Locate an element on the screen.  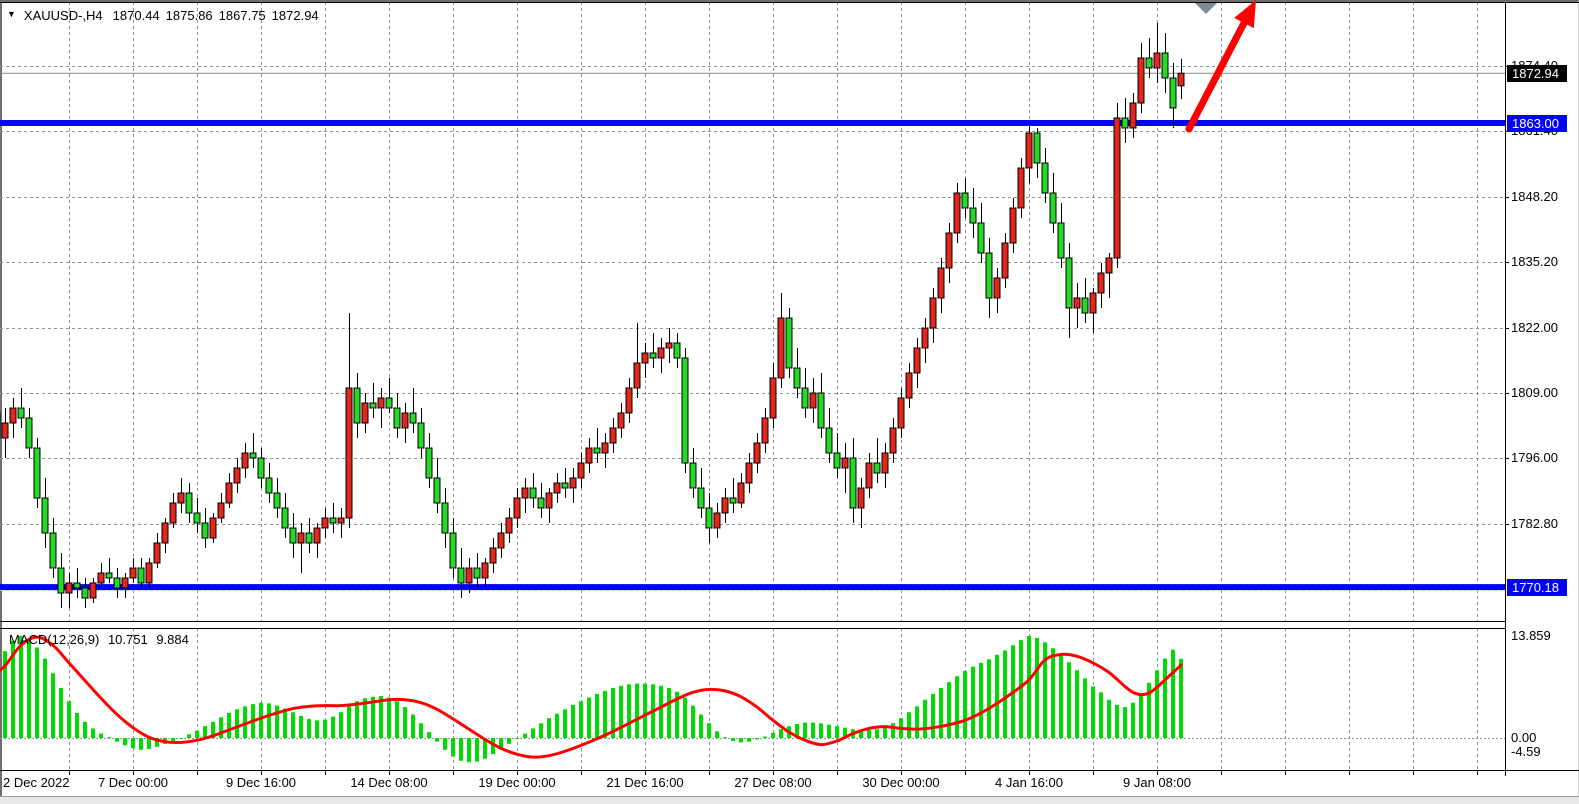
support-line is located at coordinates (752, 587).